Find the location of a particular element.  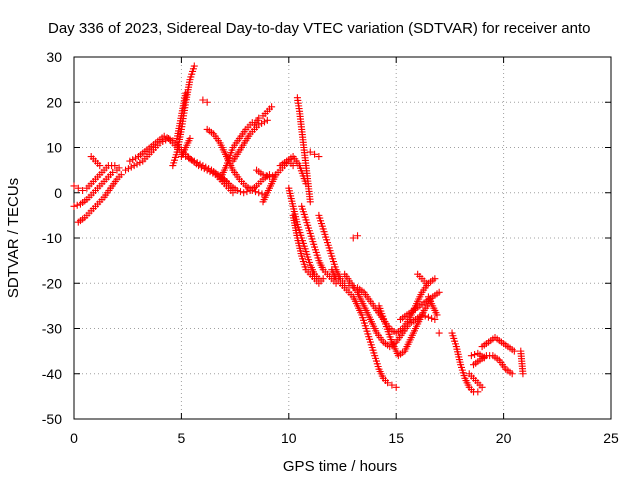

x-tick-label: 15 is located at coordinates (396, 438).